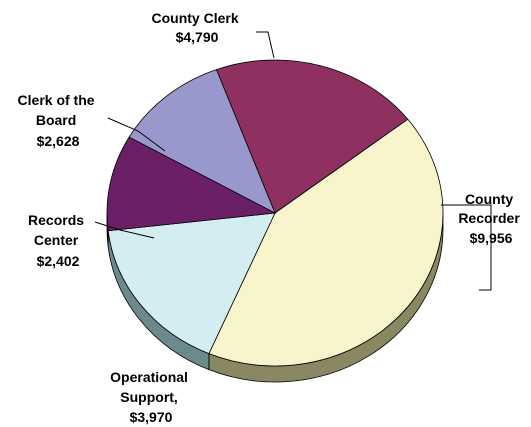  What do you see at coordinates (265, 45) in the screenshot?
I see `leader-county-clerk` at bounding box center [265, 45].